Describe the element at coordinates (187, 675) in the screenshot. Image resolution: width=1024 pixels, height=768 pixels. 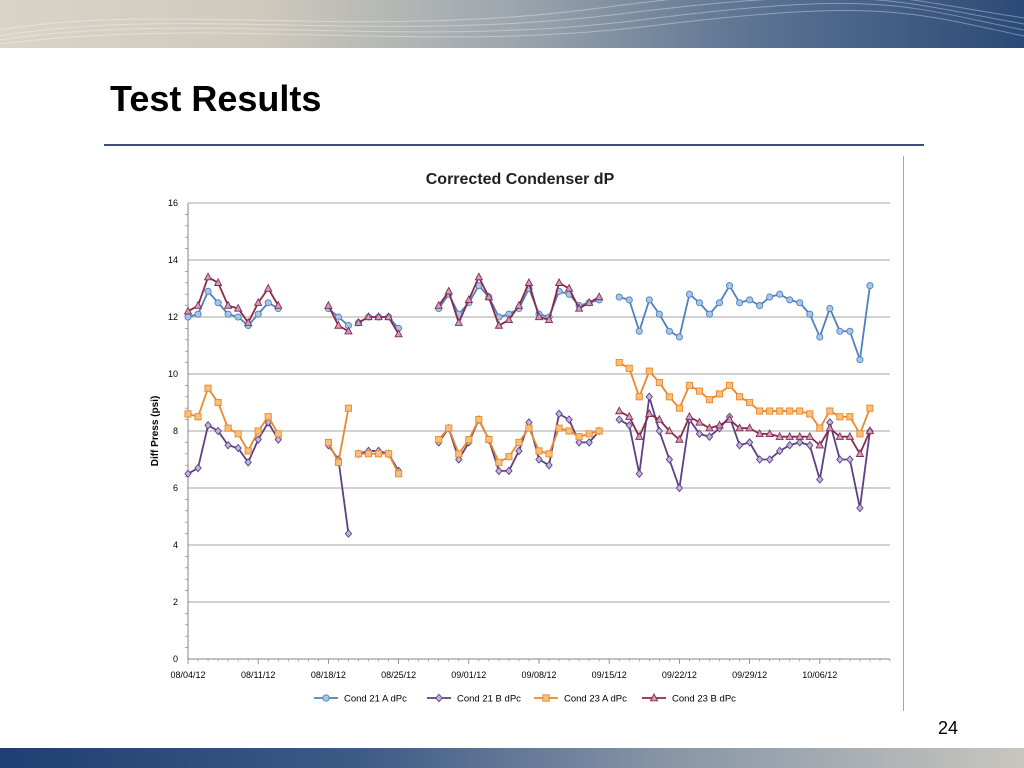
I see `x-tick-label: 08/04/12` at that location.